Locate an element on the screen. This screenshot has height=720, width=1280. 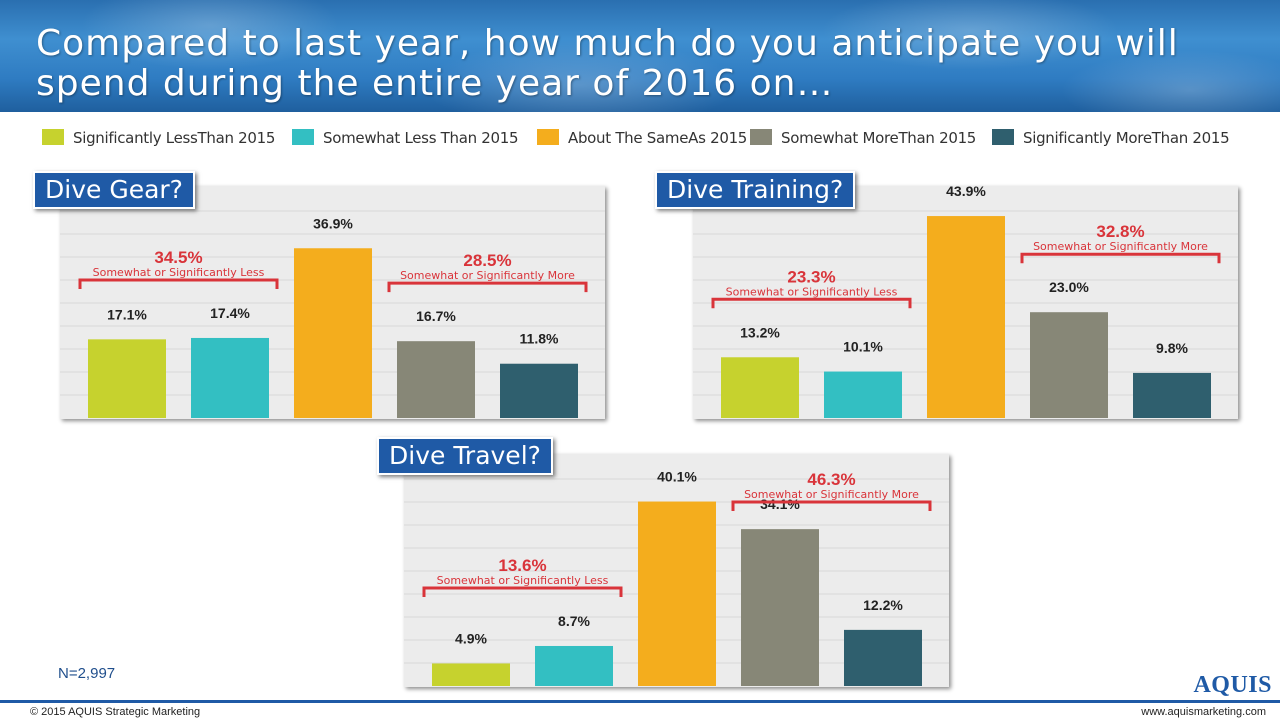
legend-label: Significantly MoreThan 2015 is located at coordinates (1126, 138).